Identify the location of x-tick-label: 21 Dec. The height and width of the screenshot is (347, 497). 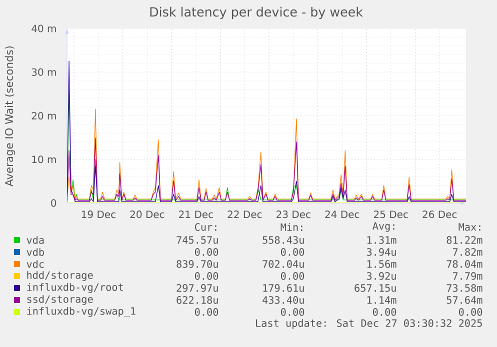
(196, 214).